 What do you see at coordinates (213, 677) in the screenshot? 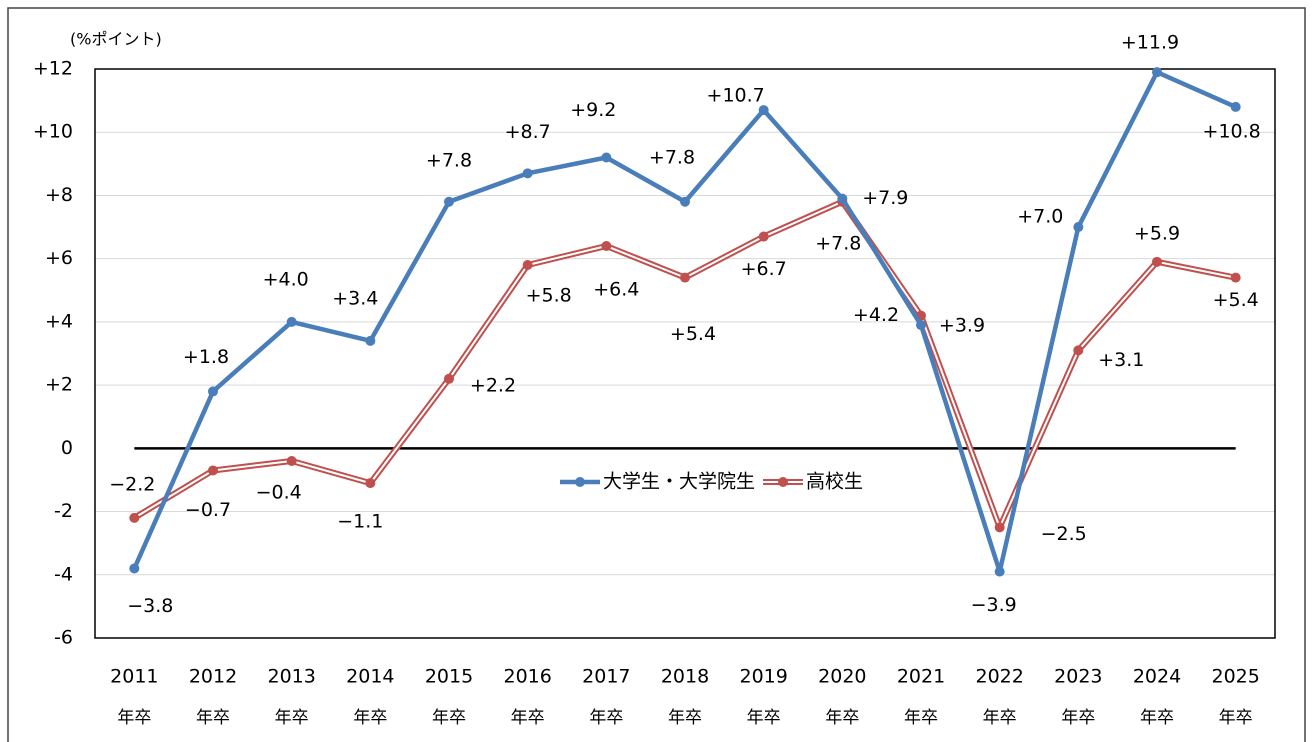
I see `x-tick-label: 2012` at bounding box center [213, 677].